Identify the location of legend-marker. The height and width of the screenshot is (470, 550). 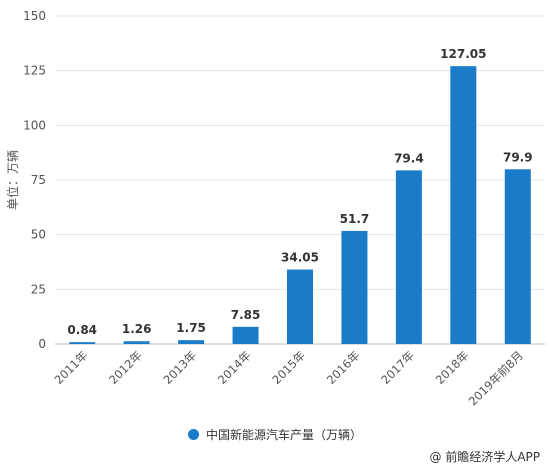
(193, 434).